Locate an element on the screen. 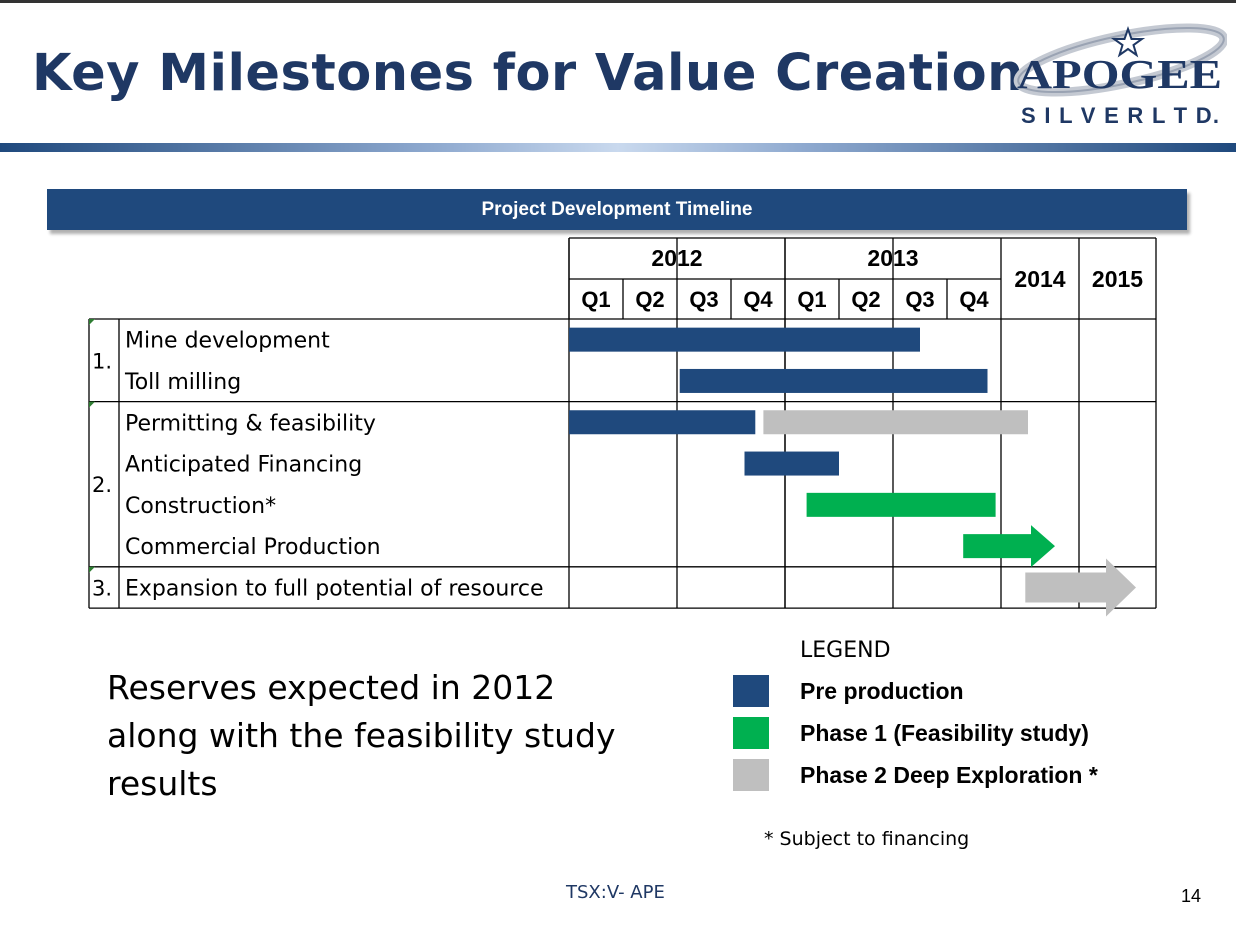 The height and width of the screenshot is (931, 1236). group-number: 3. is located at coordinates (102, 588).